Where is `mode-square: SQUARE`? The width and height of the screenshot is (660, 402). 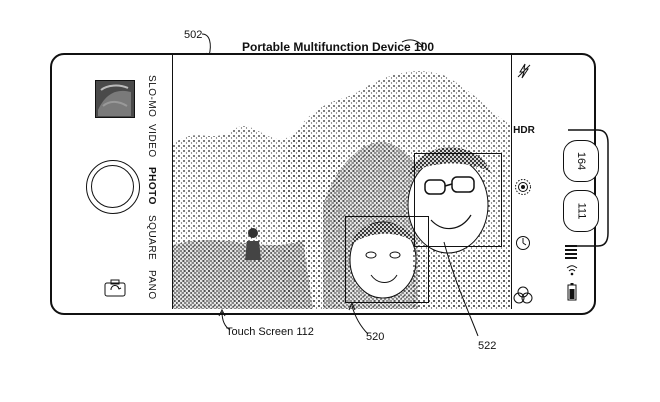 mode-square: SQUARE is located at coordinates (151, 238).